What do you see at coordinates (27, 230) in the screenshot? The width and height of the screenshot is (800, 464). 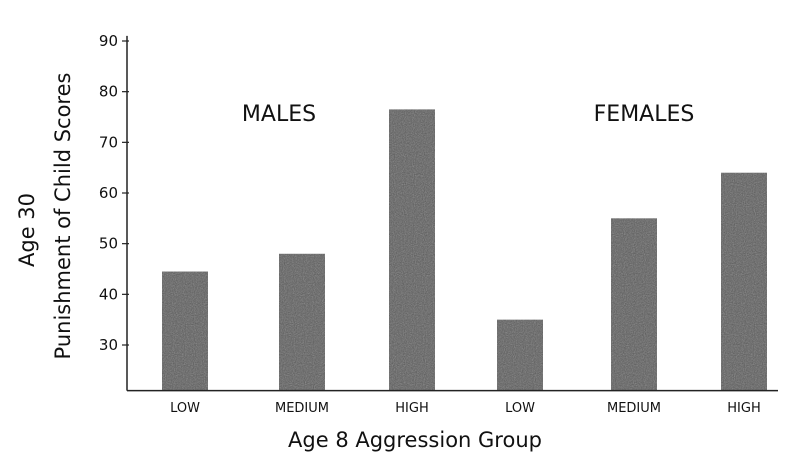 I see `y-axis-title-line-1: Age 30` at bounding box center [27, 230].